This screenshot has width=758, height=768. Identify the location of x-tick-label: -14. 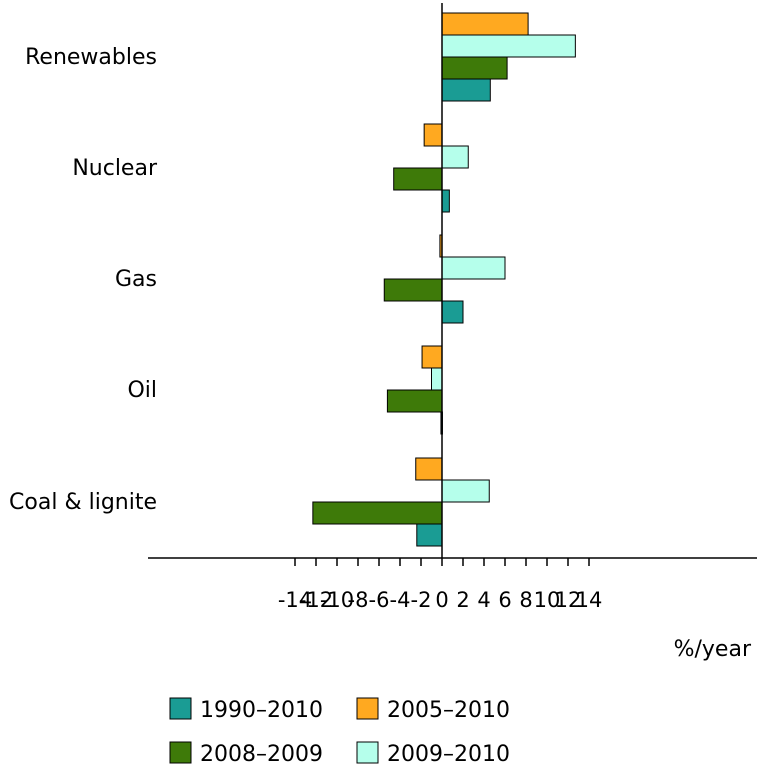
(295, 600).